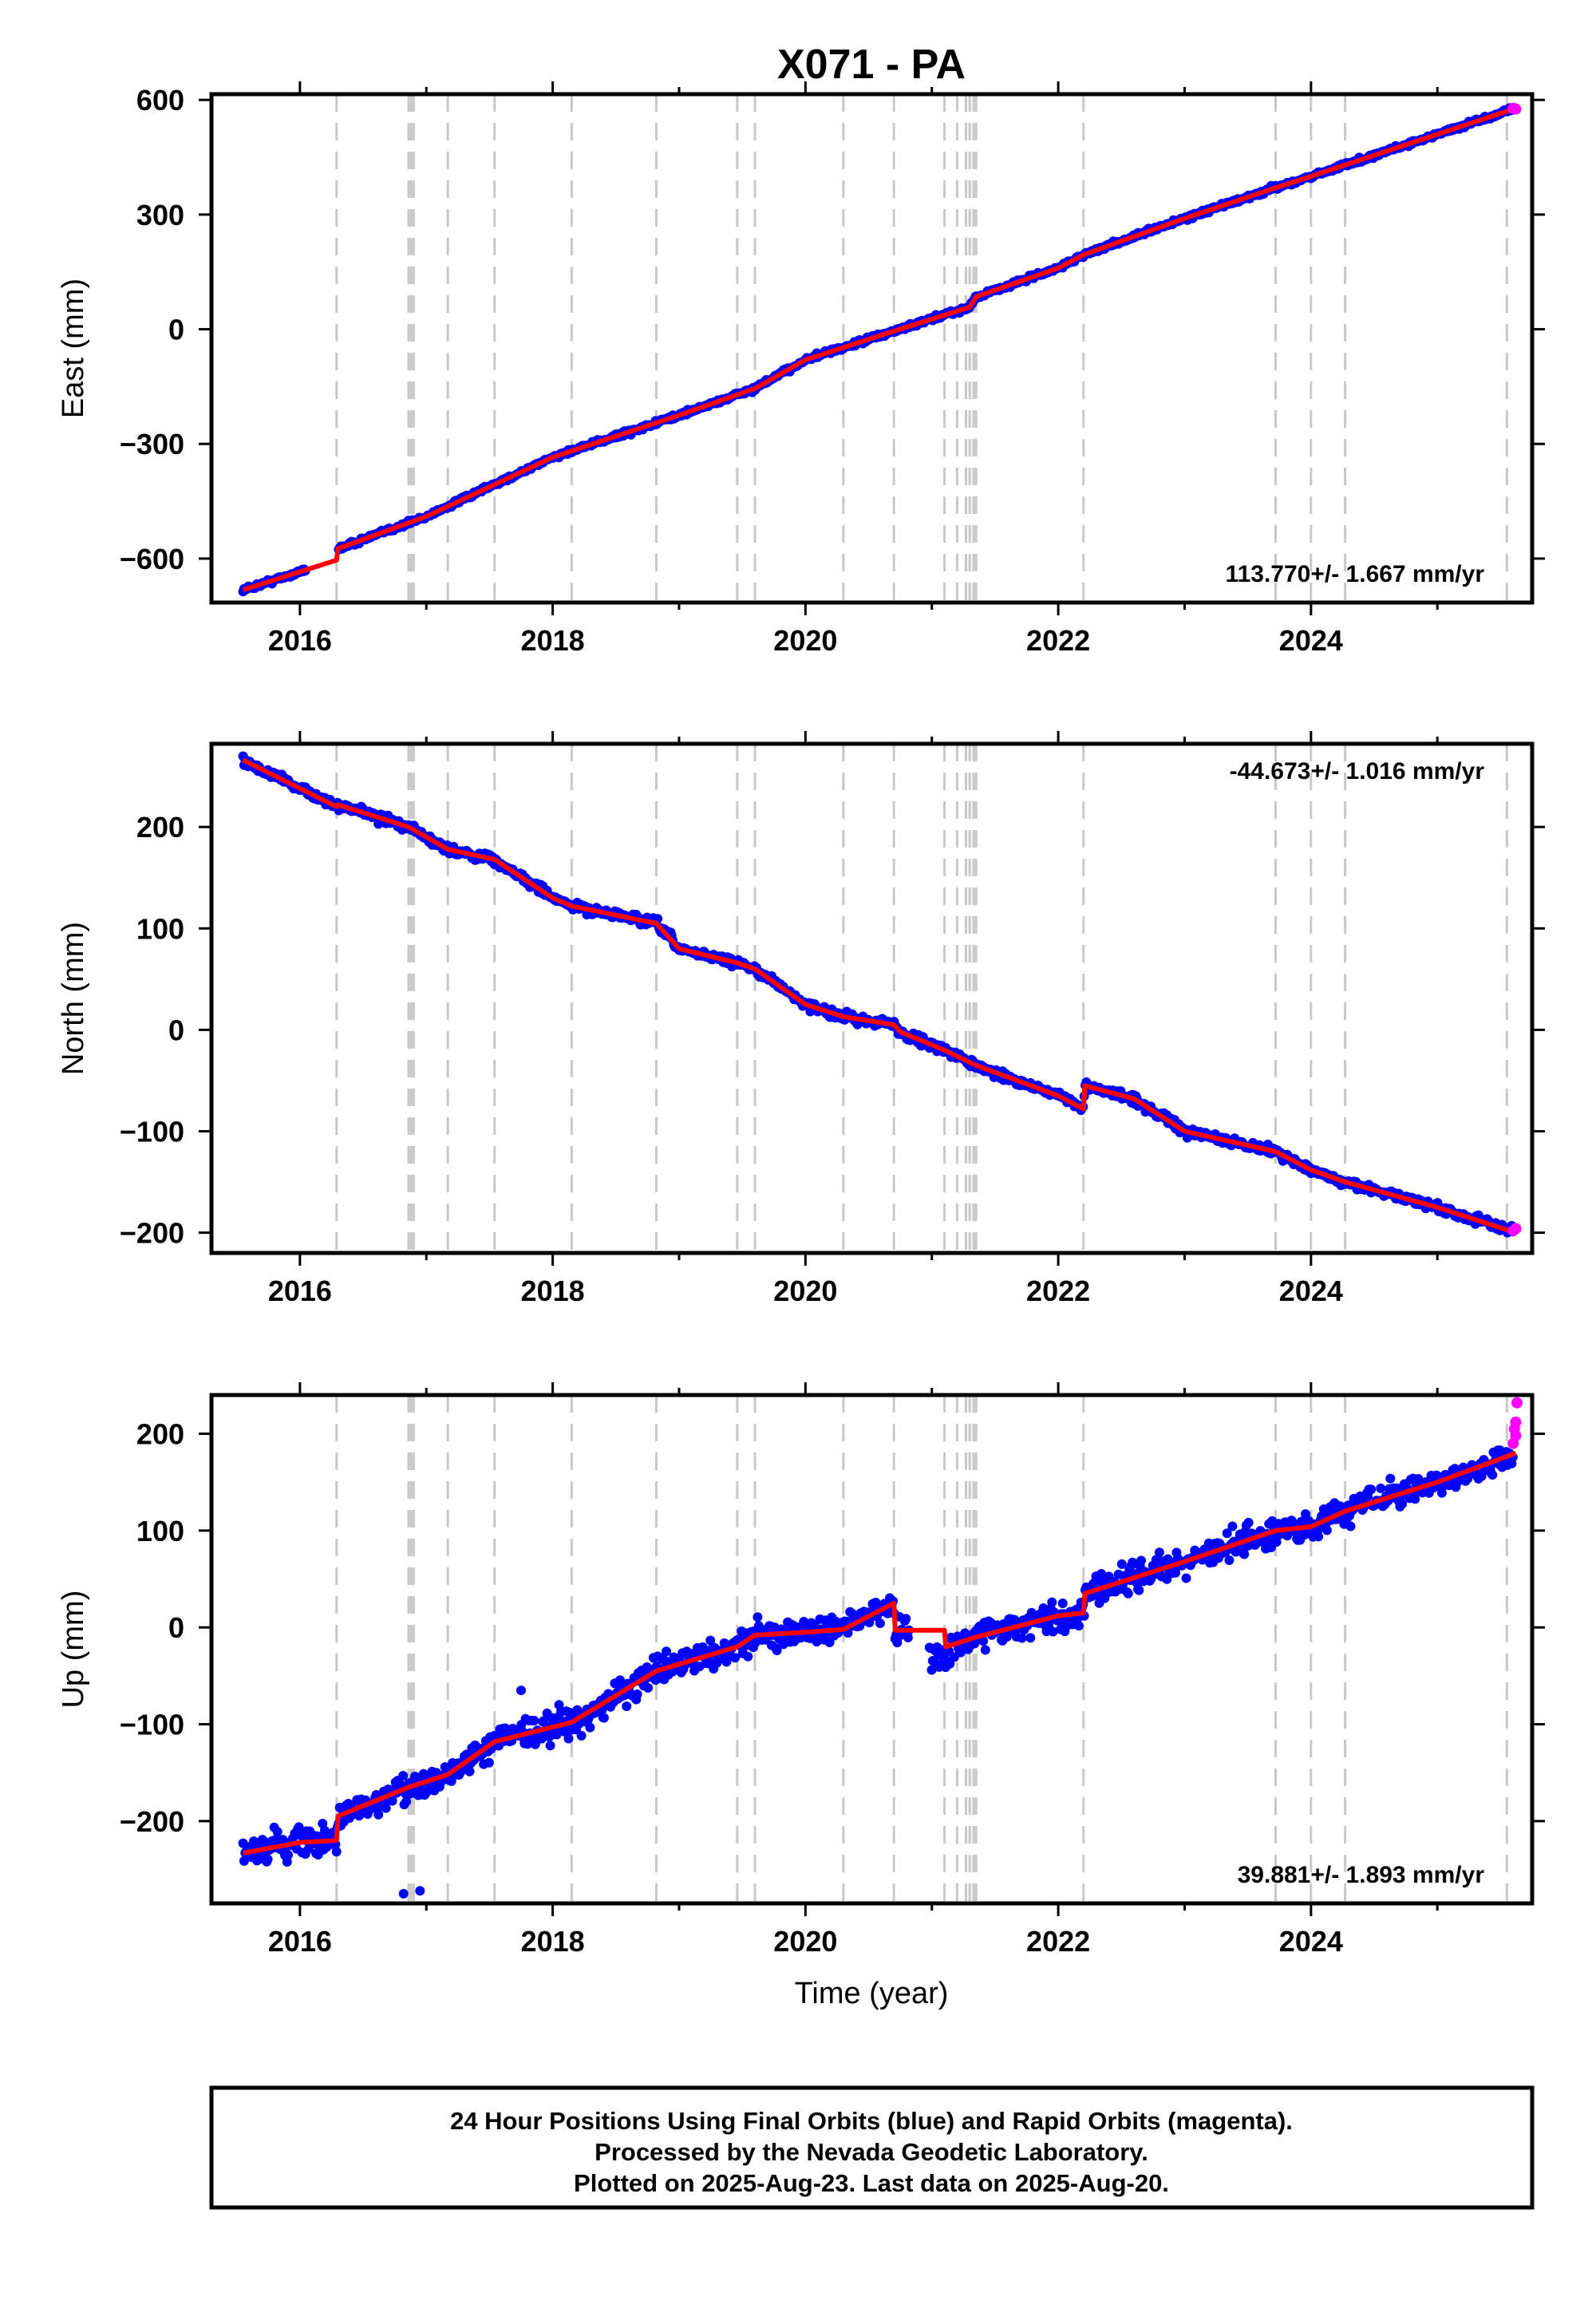 The height and width of the screenshot is (2316, 1596). What do you see at coordinates (152, 444) in the screenshot?
I see `y-tick-label: −300` at bounding box center [152, 444].